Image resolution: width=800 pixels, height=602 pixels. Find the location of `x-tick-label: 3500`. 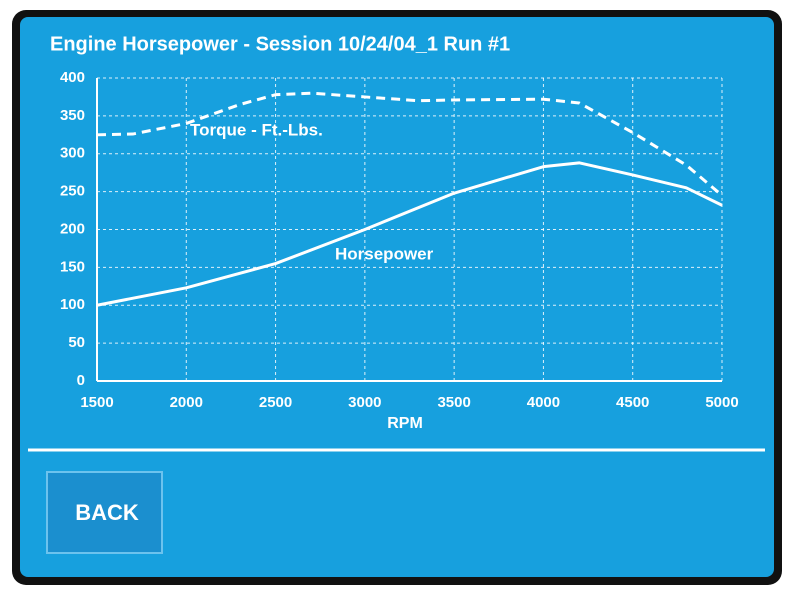

x-tick-label: 3500 is located at coordinates (453, 402).